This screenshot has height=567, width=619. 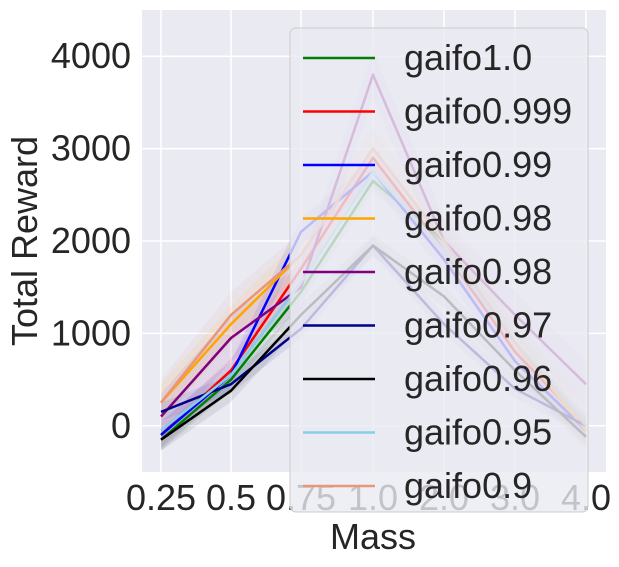 I want to click on legend-label-5: gaifo0.97, so click(x=478, y=325).